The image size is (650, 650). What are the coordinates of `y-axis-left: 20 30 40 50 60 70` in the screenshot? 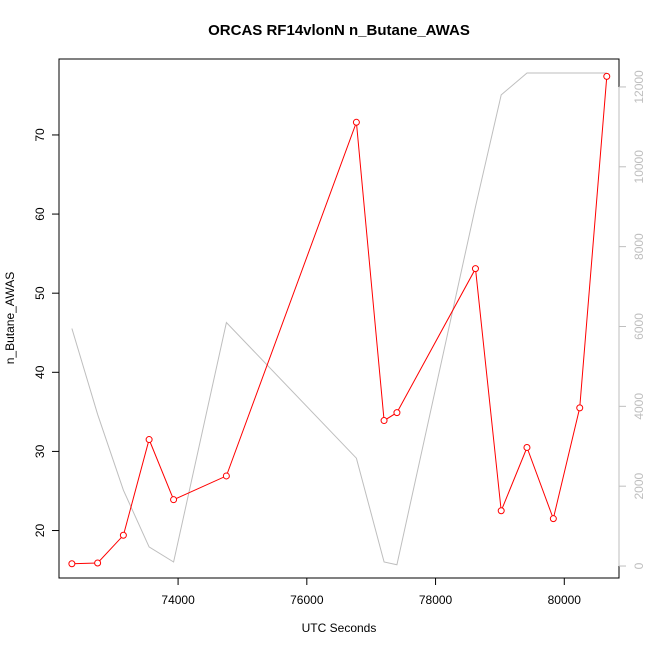 It's located at (46, 333).